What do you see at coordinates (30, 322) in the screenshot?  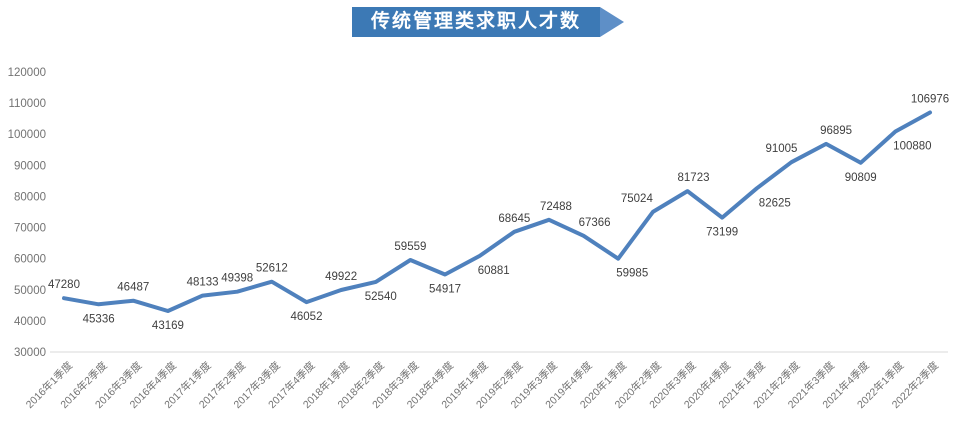 I see `y-axis-tick-label: 40000` at bounding box center [30, 322].